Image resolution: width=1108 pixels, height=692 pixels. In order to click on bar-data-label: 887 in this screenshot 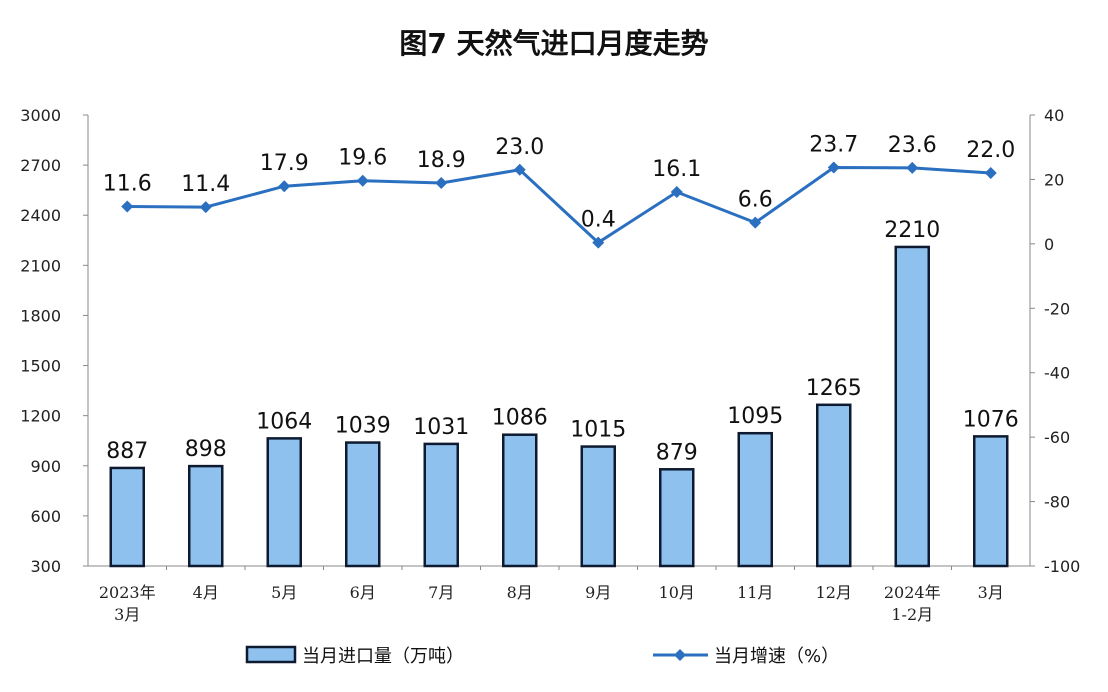, I will do `click(127, 451)`.